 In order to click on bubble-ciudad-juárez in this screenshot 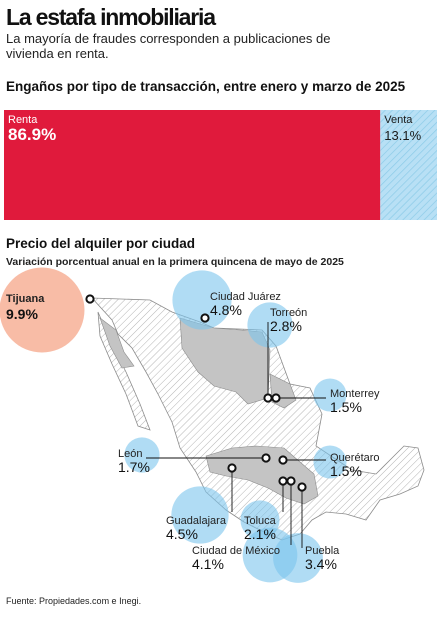, I will do `click(202, 300)`.